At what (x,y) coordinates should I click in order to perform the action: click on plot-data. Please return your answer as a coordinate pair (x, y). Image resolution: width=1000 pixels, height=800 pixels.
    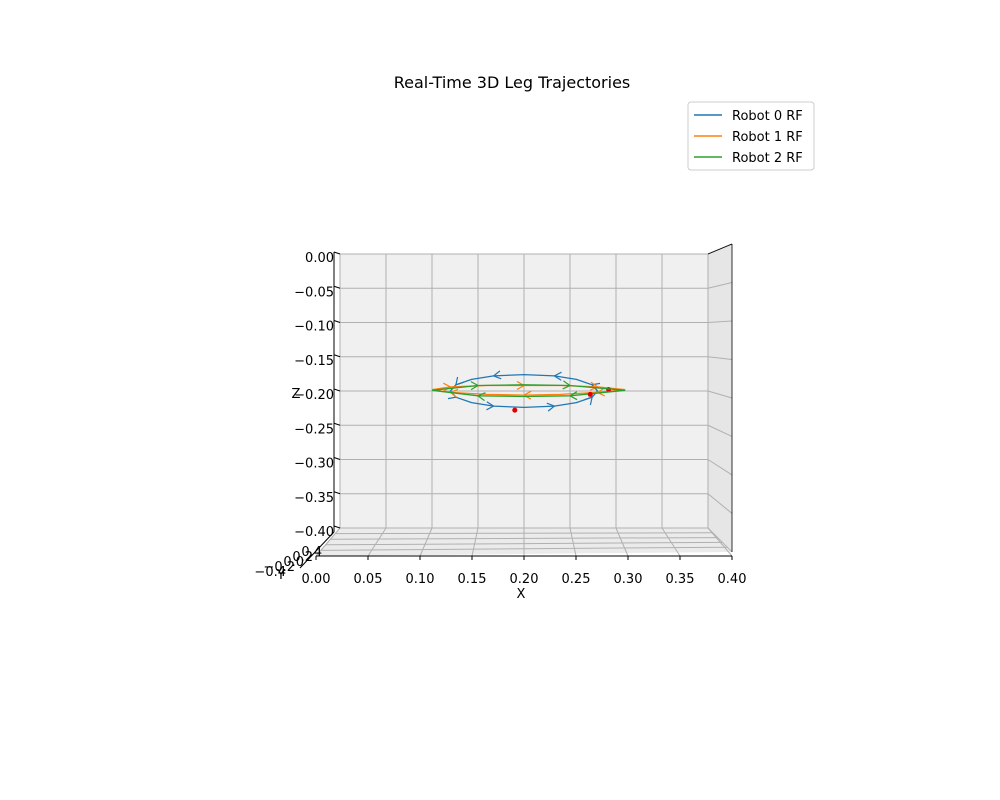
    Looking at the image, I should click on (528, 391).